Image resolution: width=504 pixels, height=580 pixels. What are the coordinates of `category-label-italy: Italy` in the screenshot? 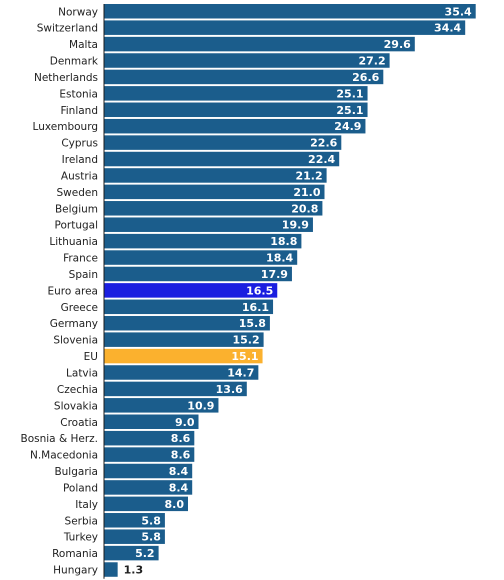 It's located at (86, 505).